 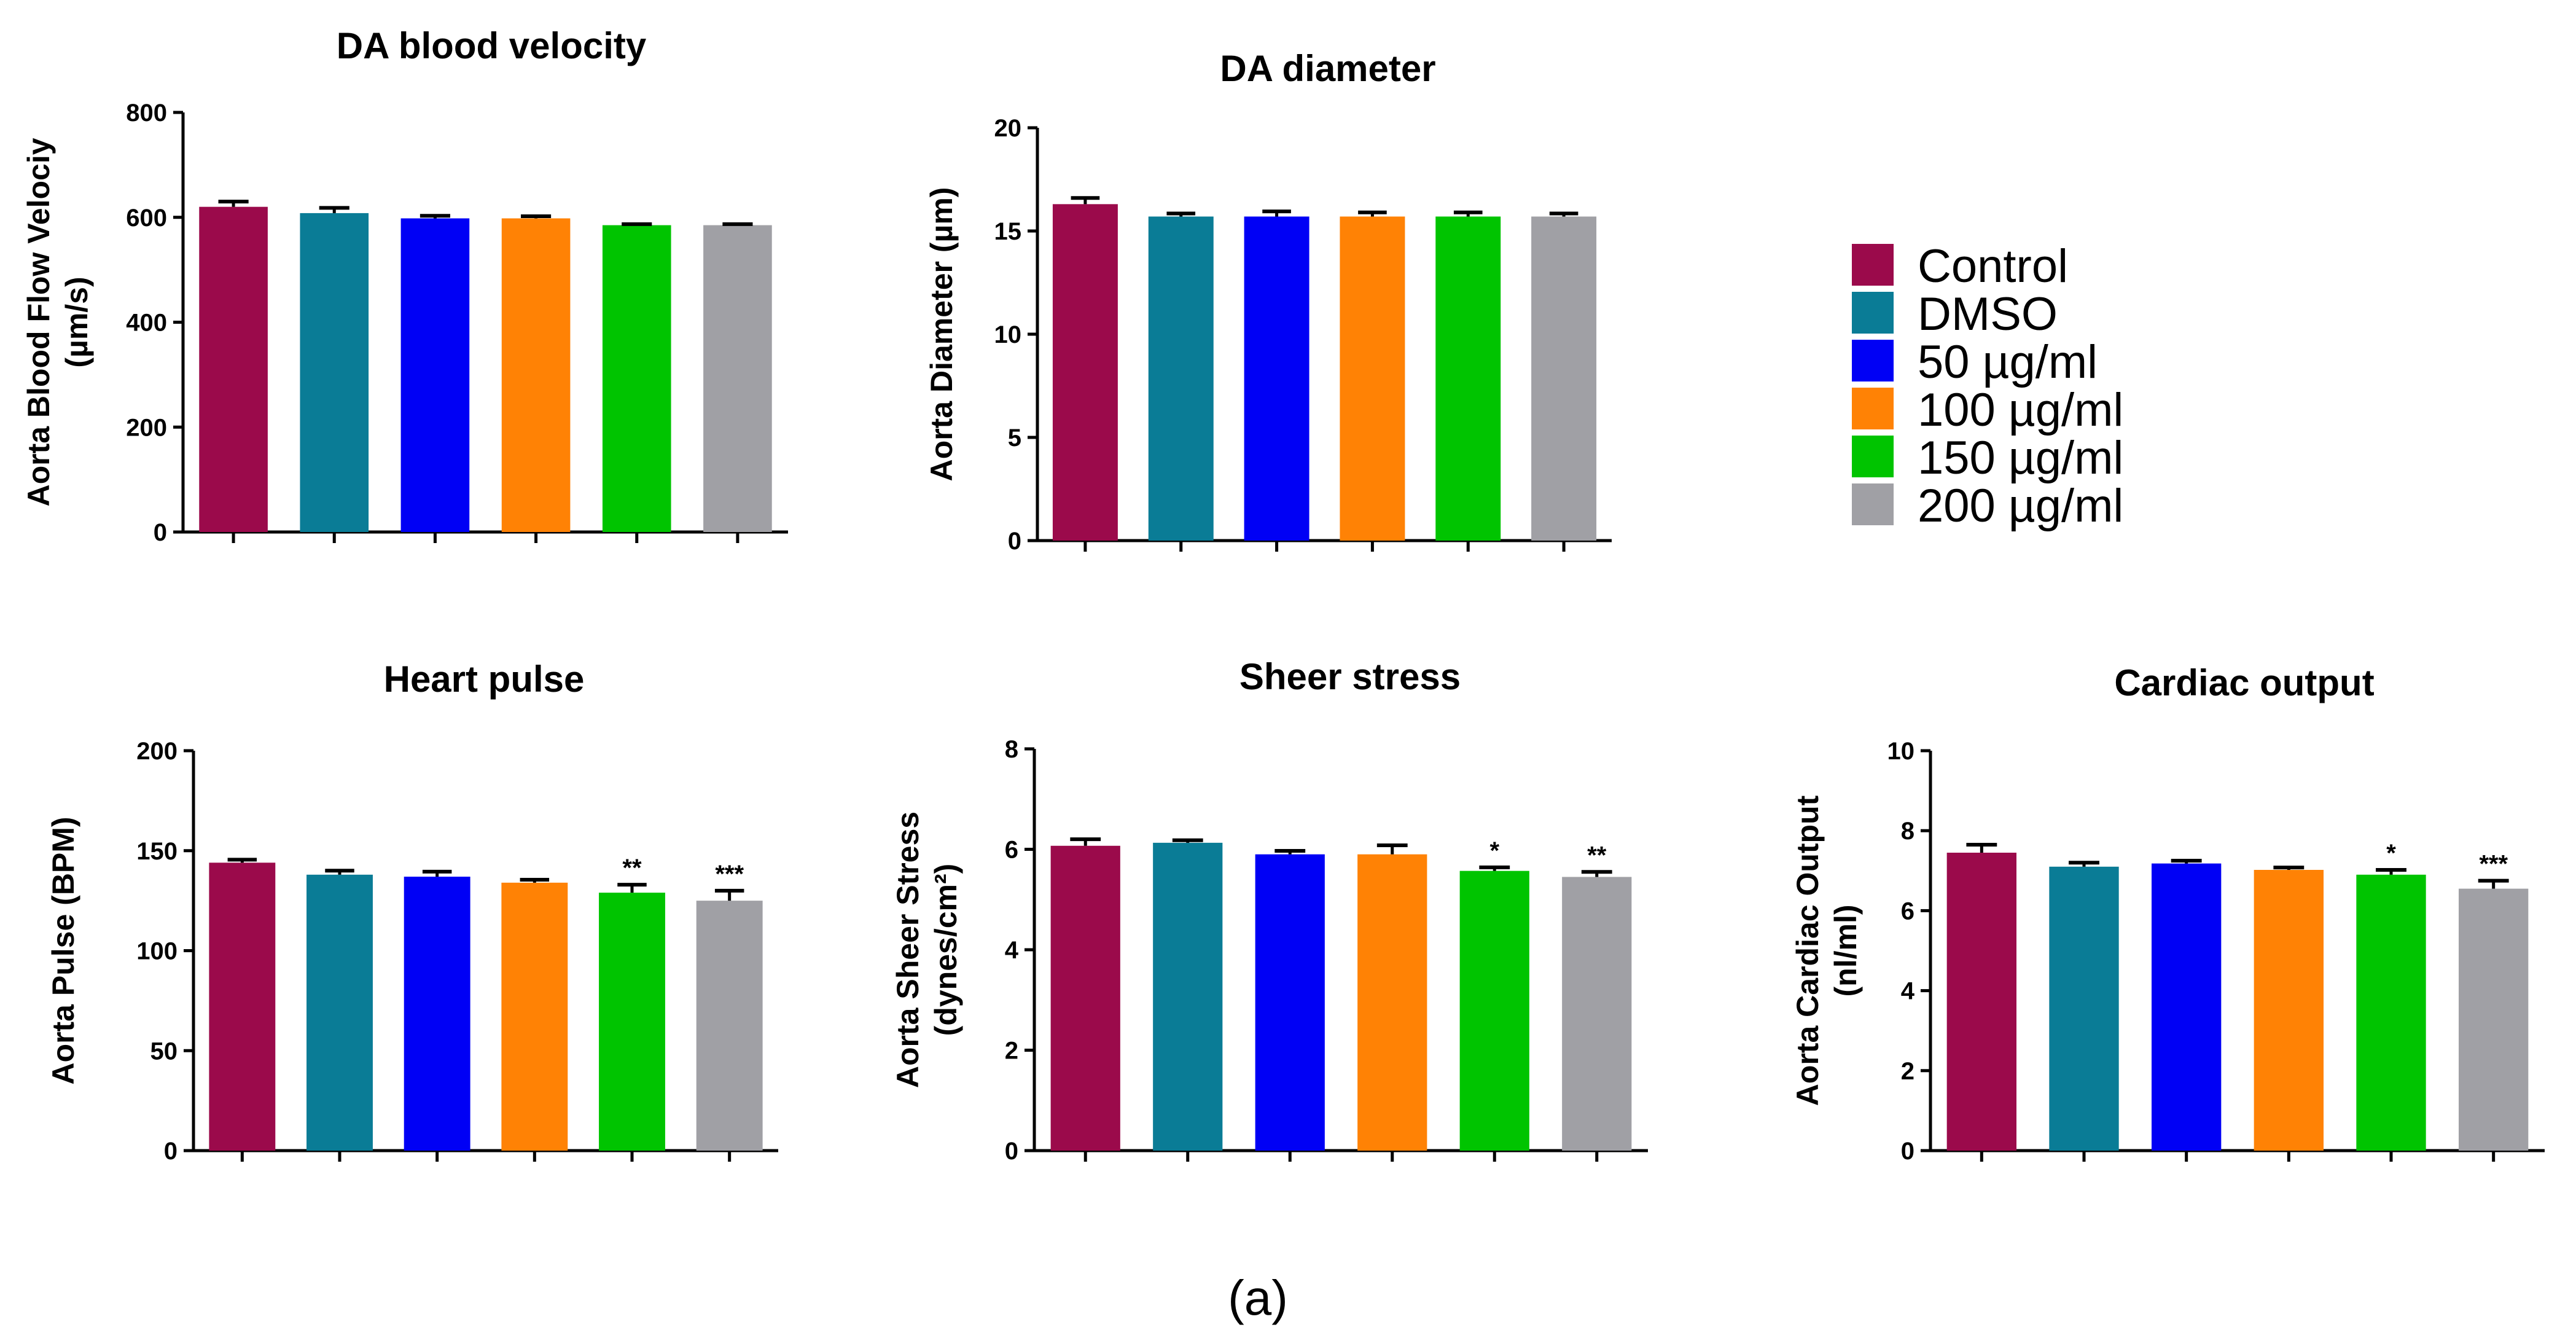 What do you see at coordinates (2244, 682) in the screenshot?
I see `panel-title: Cardiac output` at bounding box center [2244, 682].